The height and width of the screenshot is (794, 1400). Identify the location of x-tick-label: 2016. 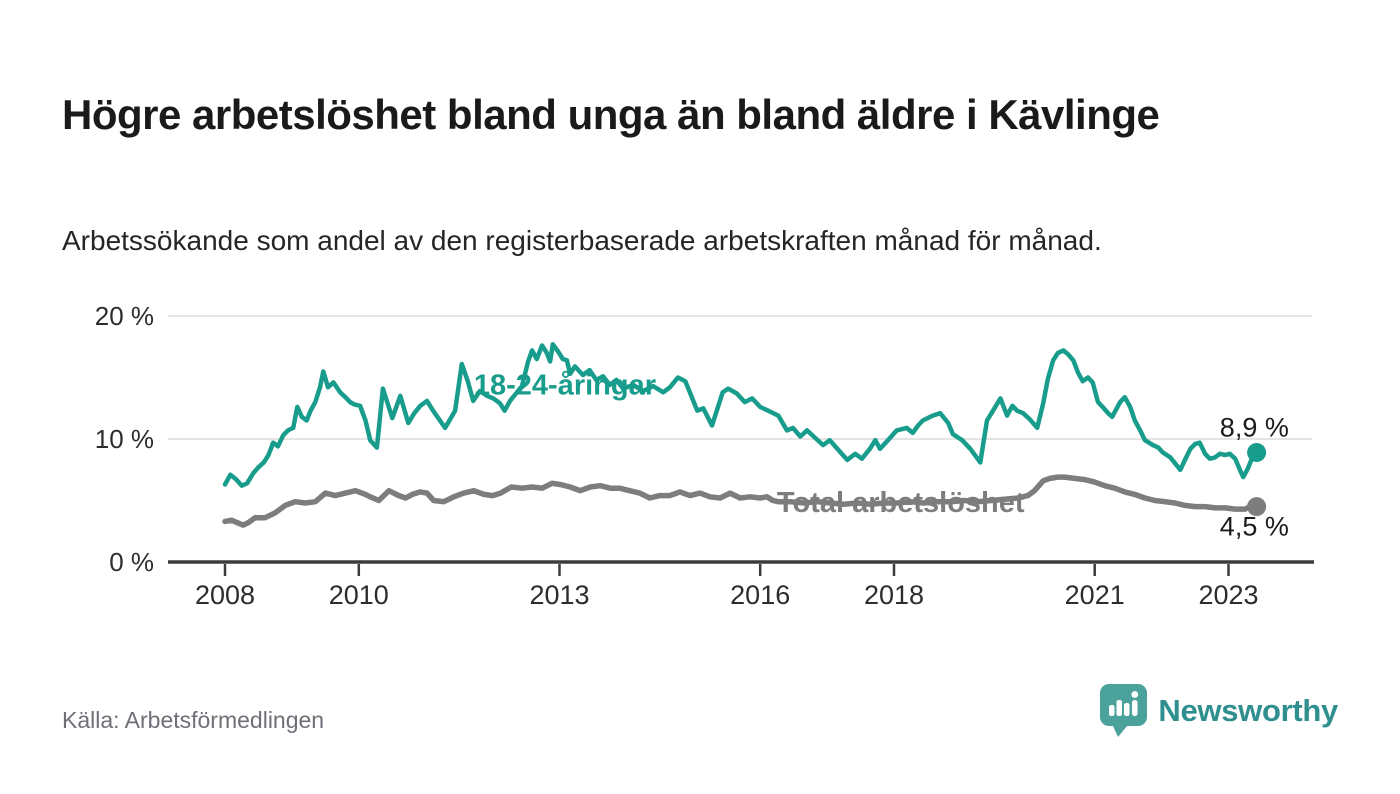
(760, 595).